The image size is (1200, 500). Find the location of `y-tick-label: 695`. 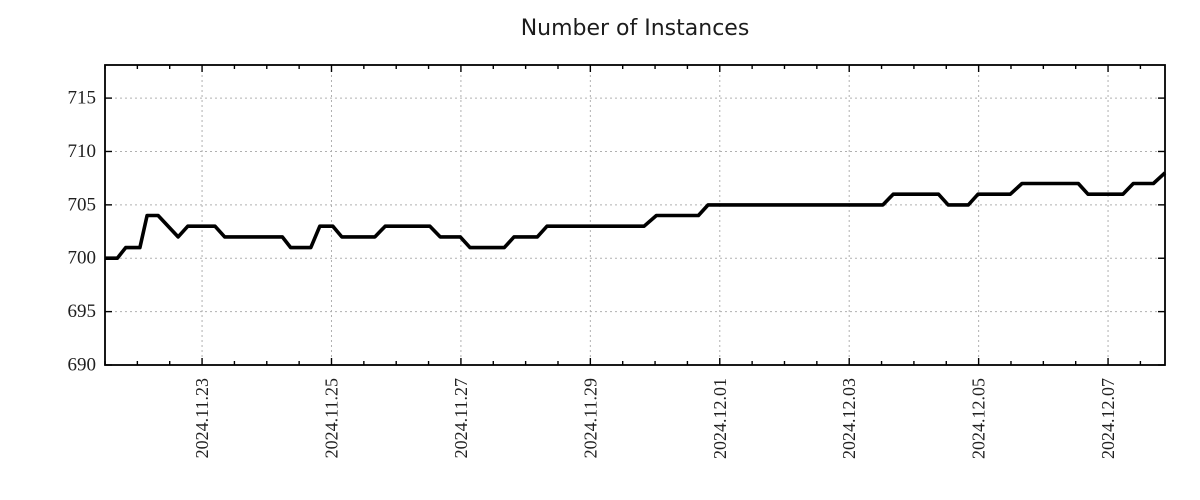

y-tick-label: 695 is located at coordinates (82, 311).